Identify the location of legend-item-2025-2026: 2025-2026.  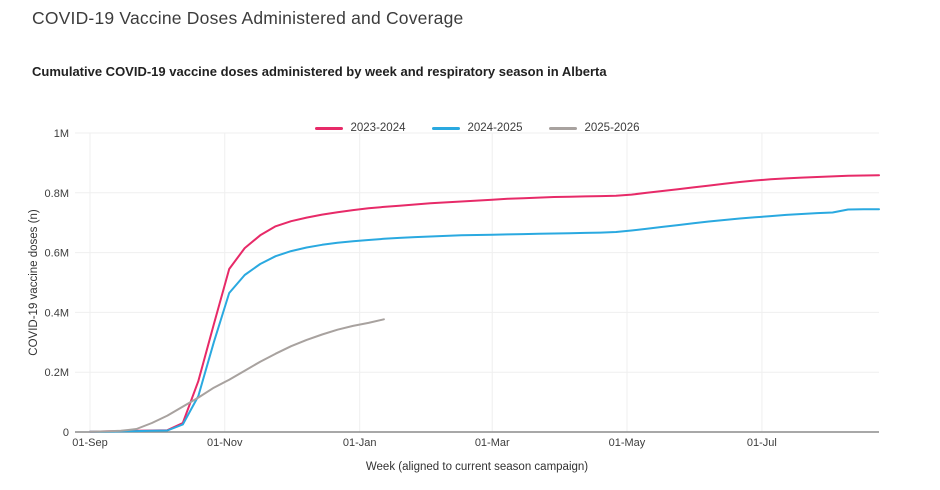
(594, 128).